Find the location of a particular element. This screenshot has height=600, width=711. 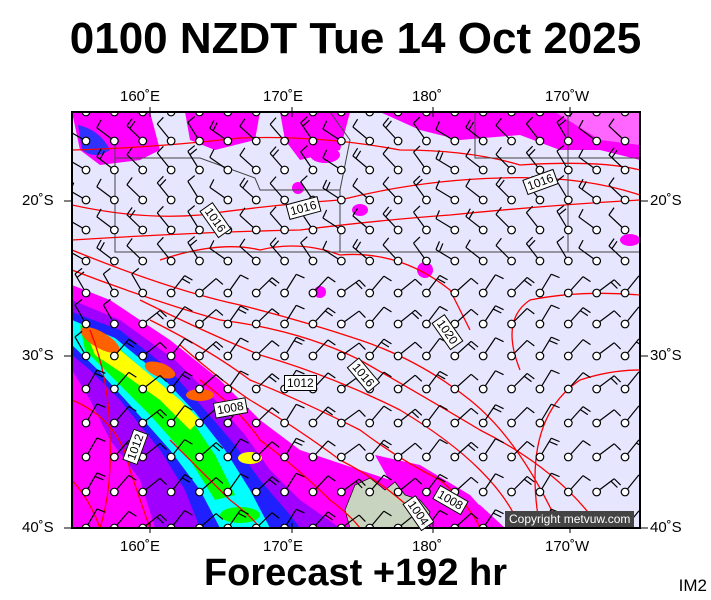

top-lon-label: 160˚E is located at coordinates (140, 96).